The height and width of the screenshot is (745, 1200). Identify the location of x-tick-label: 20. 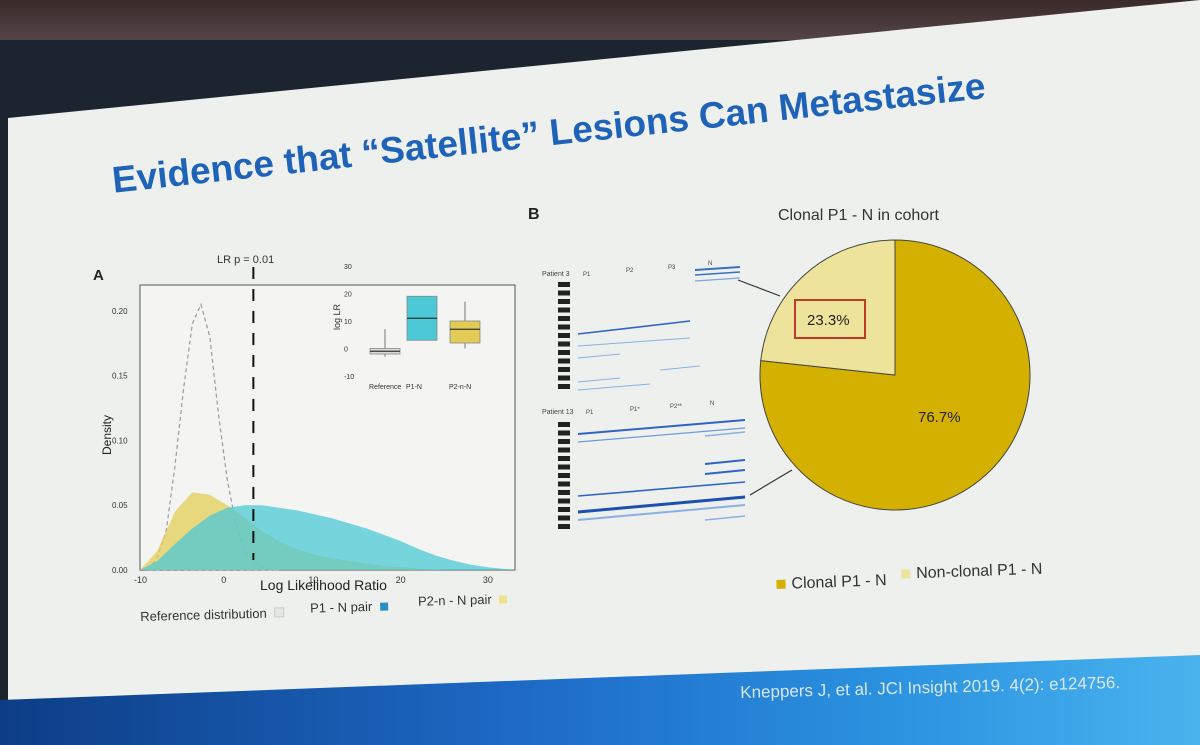
(401, 580).